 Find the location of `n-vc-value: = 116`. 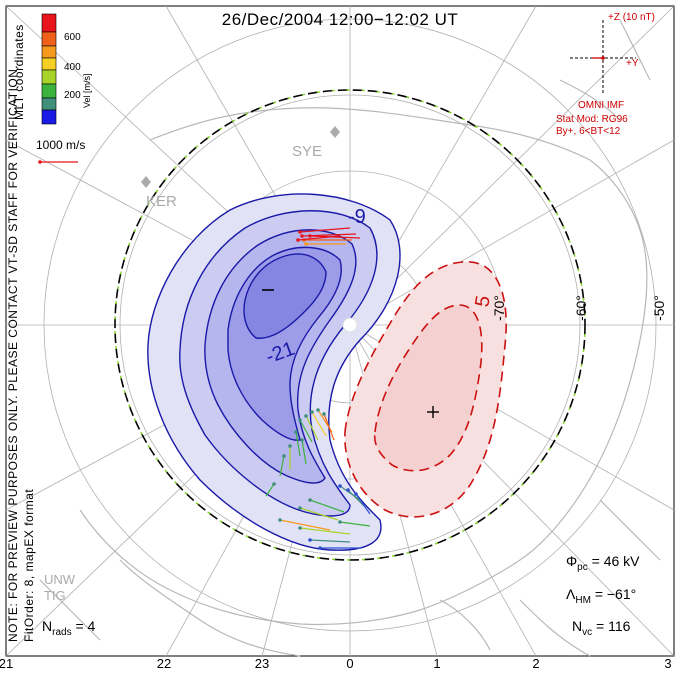

n-vc-value: = 116 is located at coordinates (613, 626).